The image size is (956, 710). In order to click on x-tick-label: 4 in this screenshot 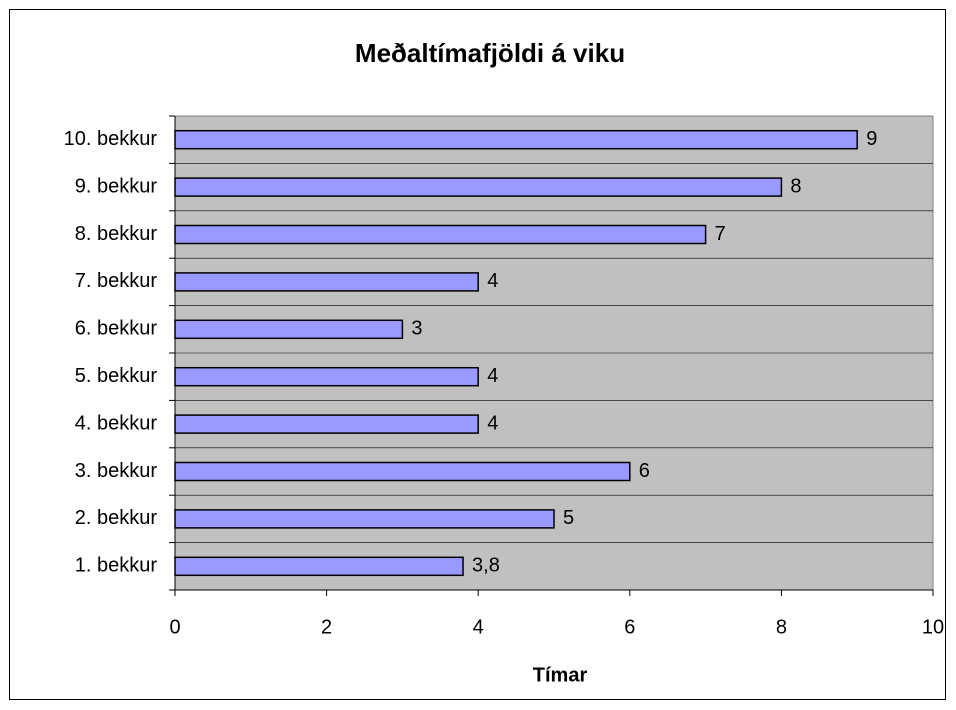, I will do `click(478, 627)`.